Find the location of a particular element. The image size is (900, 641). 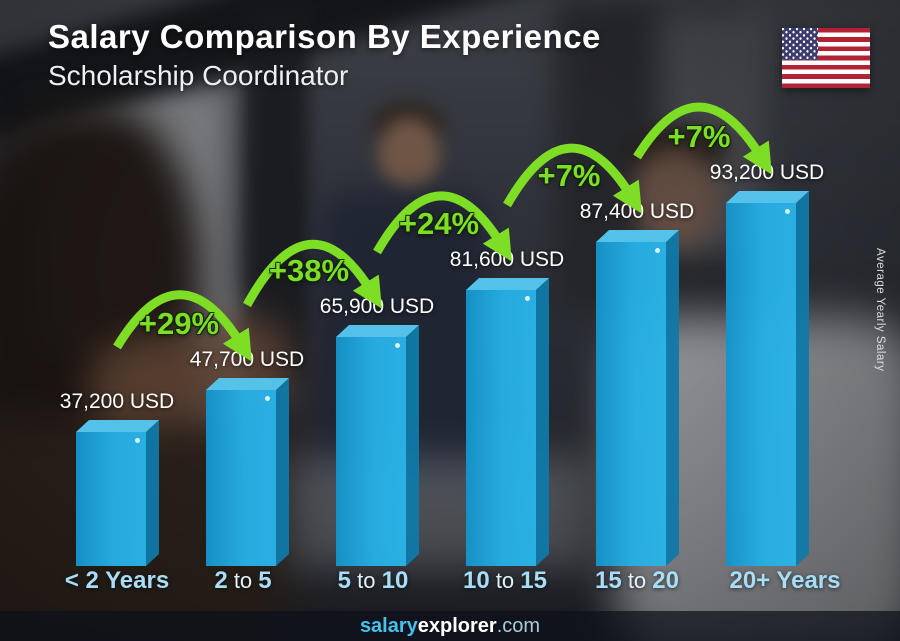

category-label: 20+ Years is located at coordinates (785, 580).